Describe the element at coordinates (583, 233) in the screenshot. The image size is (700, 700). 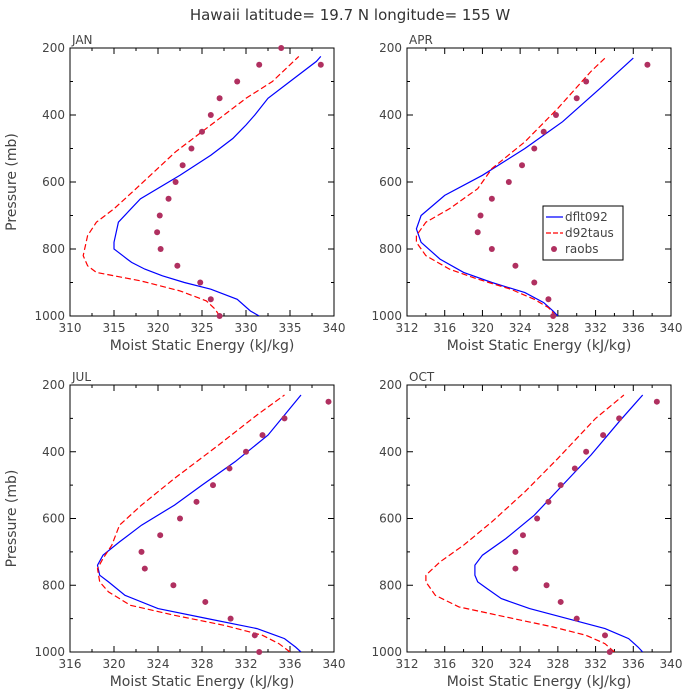
I see `legend: dflt092 d92taus raobs` at that location.